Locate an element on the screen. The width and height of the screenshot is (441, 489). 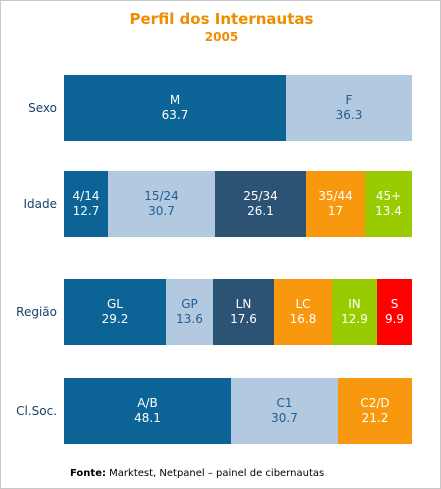
segment-label: 25/34 is located at coordinates (260, 196).